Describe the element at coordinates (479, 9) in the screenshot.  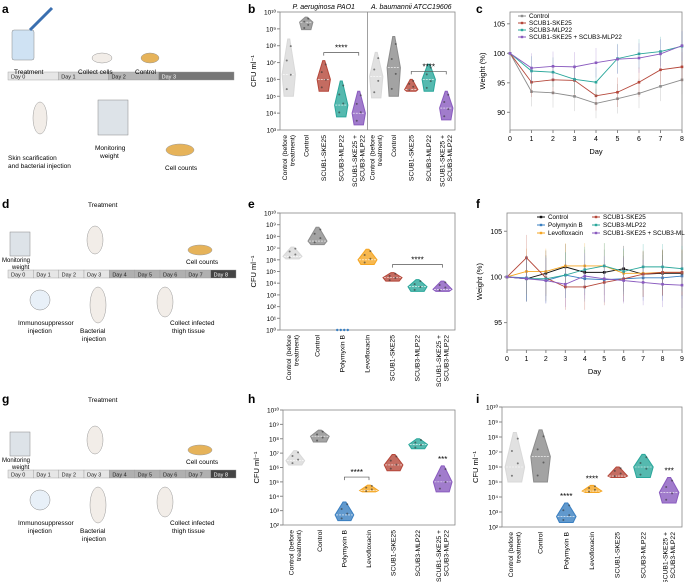
I see `panel-label-c: c` at that location.